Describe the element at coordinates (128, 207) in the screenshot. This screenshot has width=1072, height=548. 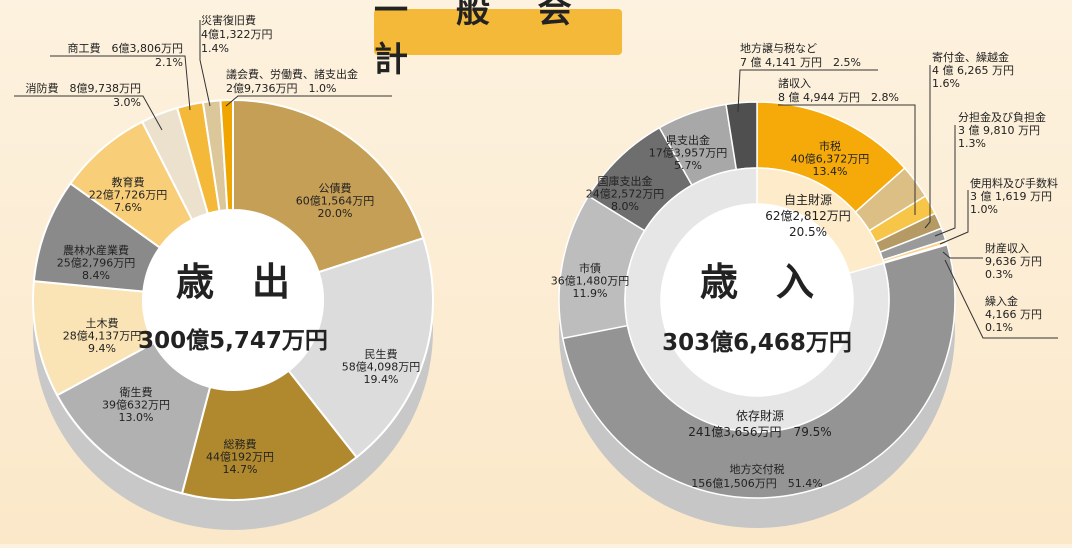
I see `expenditure-label-6-percent: 7.6%` at that location.